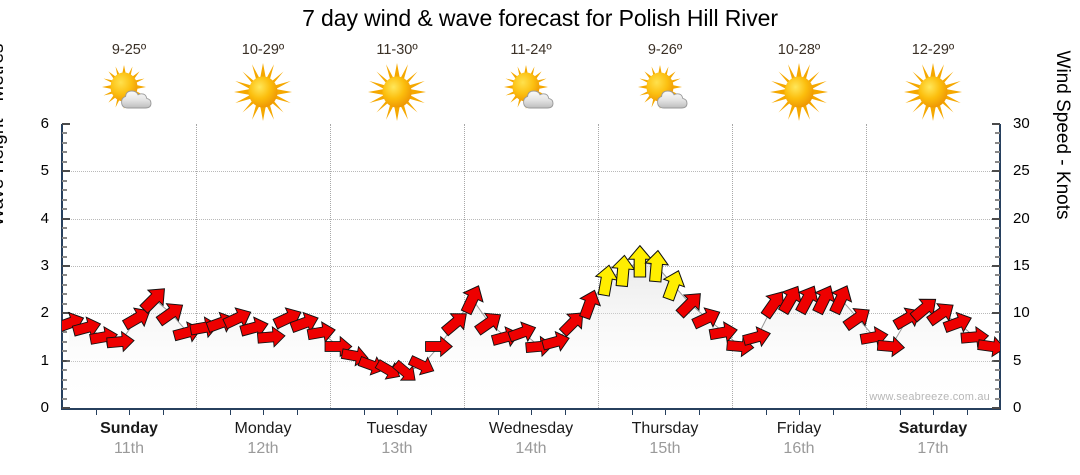  Describe the element at coordinates (933, 428) in the screenshot. I see `day-name-label: Saturday` at that location.